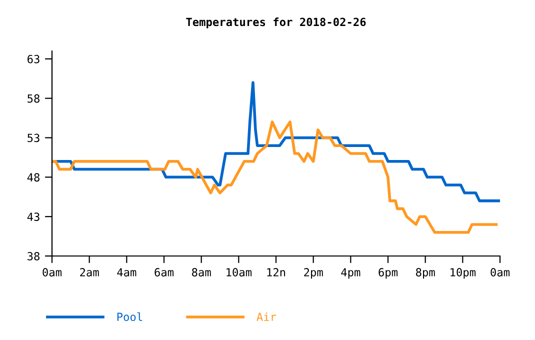 This screenshot has width=535, height=340. Describe the element at coordinates (129, 317) in the screenshot. I see `text: Pool` at that location.